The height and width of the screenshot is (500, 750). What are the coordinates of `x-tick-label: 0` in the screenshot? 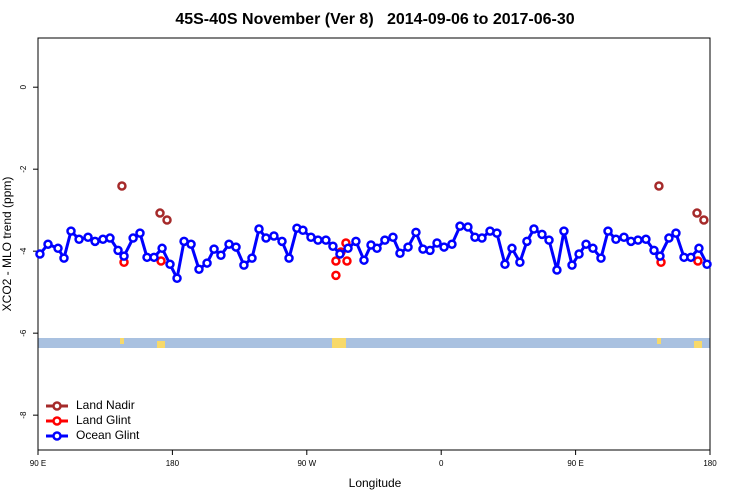 It's located at (441, 463).